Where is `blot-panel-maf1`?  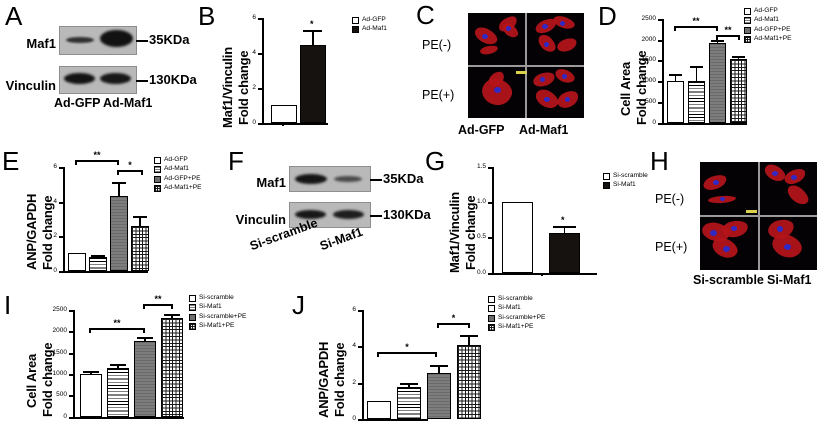
blot-panel-maf1 is located at coordinates (98, 40).